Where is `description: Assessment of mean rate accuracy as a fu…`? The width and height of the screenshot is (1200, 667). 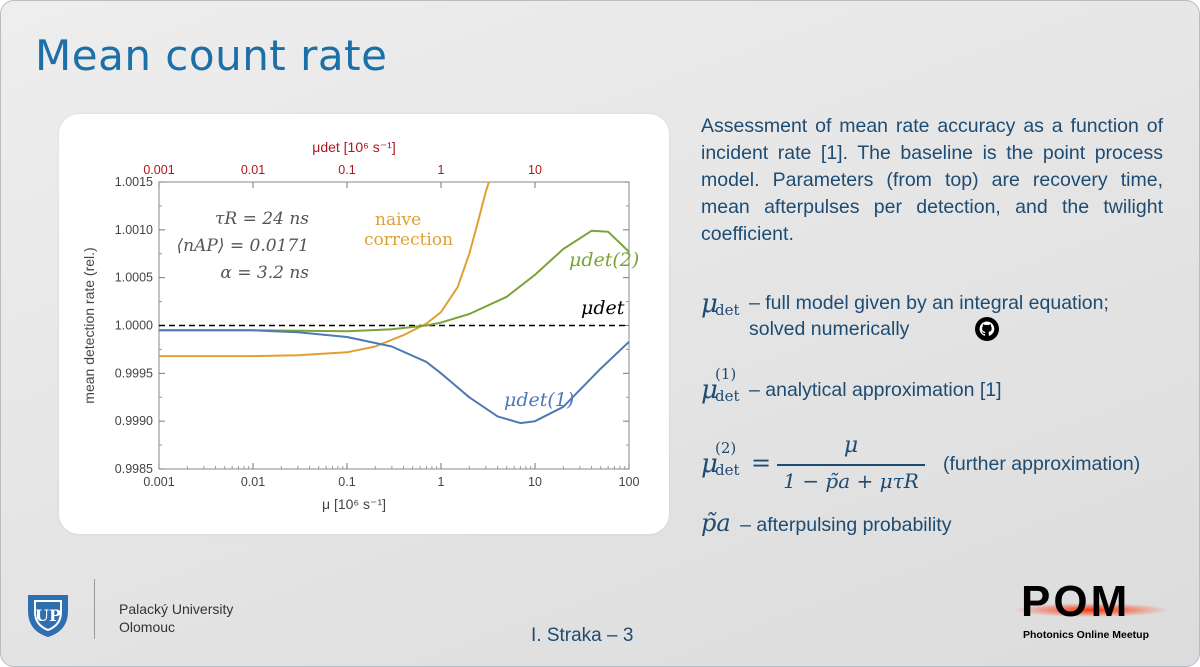
description: Assessment of mean rate accuracy as a fu… is located at coordinates (932, 180).